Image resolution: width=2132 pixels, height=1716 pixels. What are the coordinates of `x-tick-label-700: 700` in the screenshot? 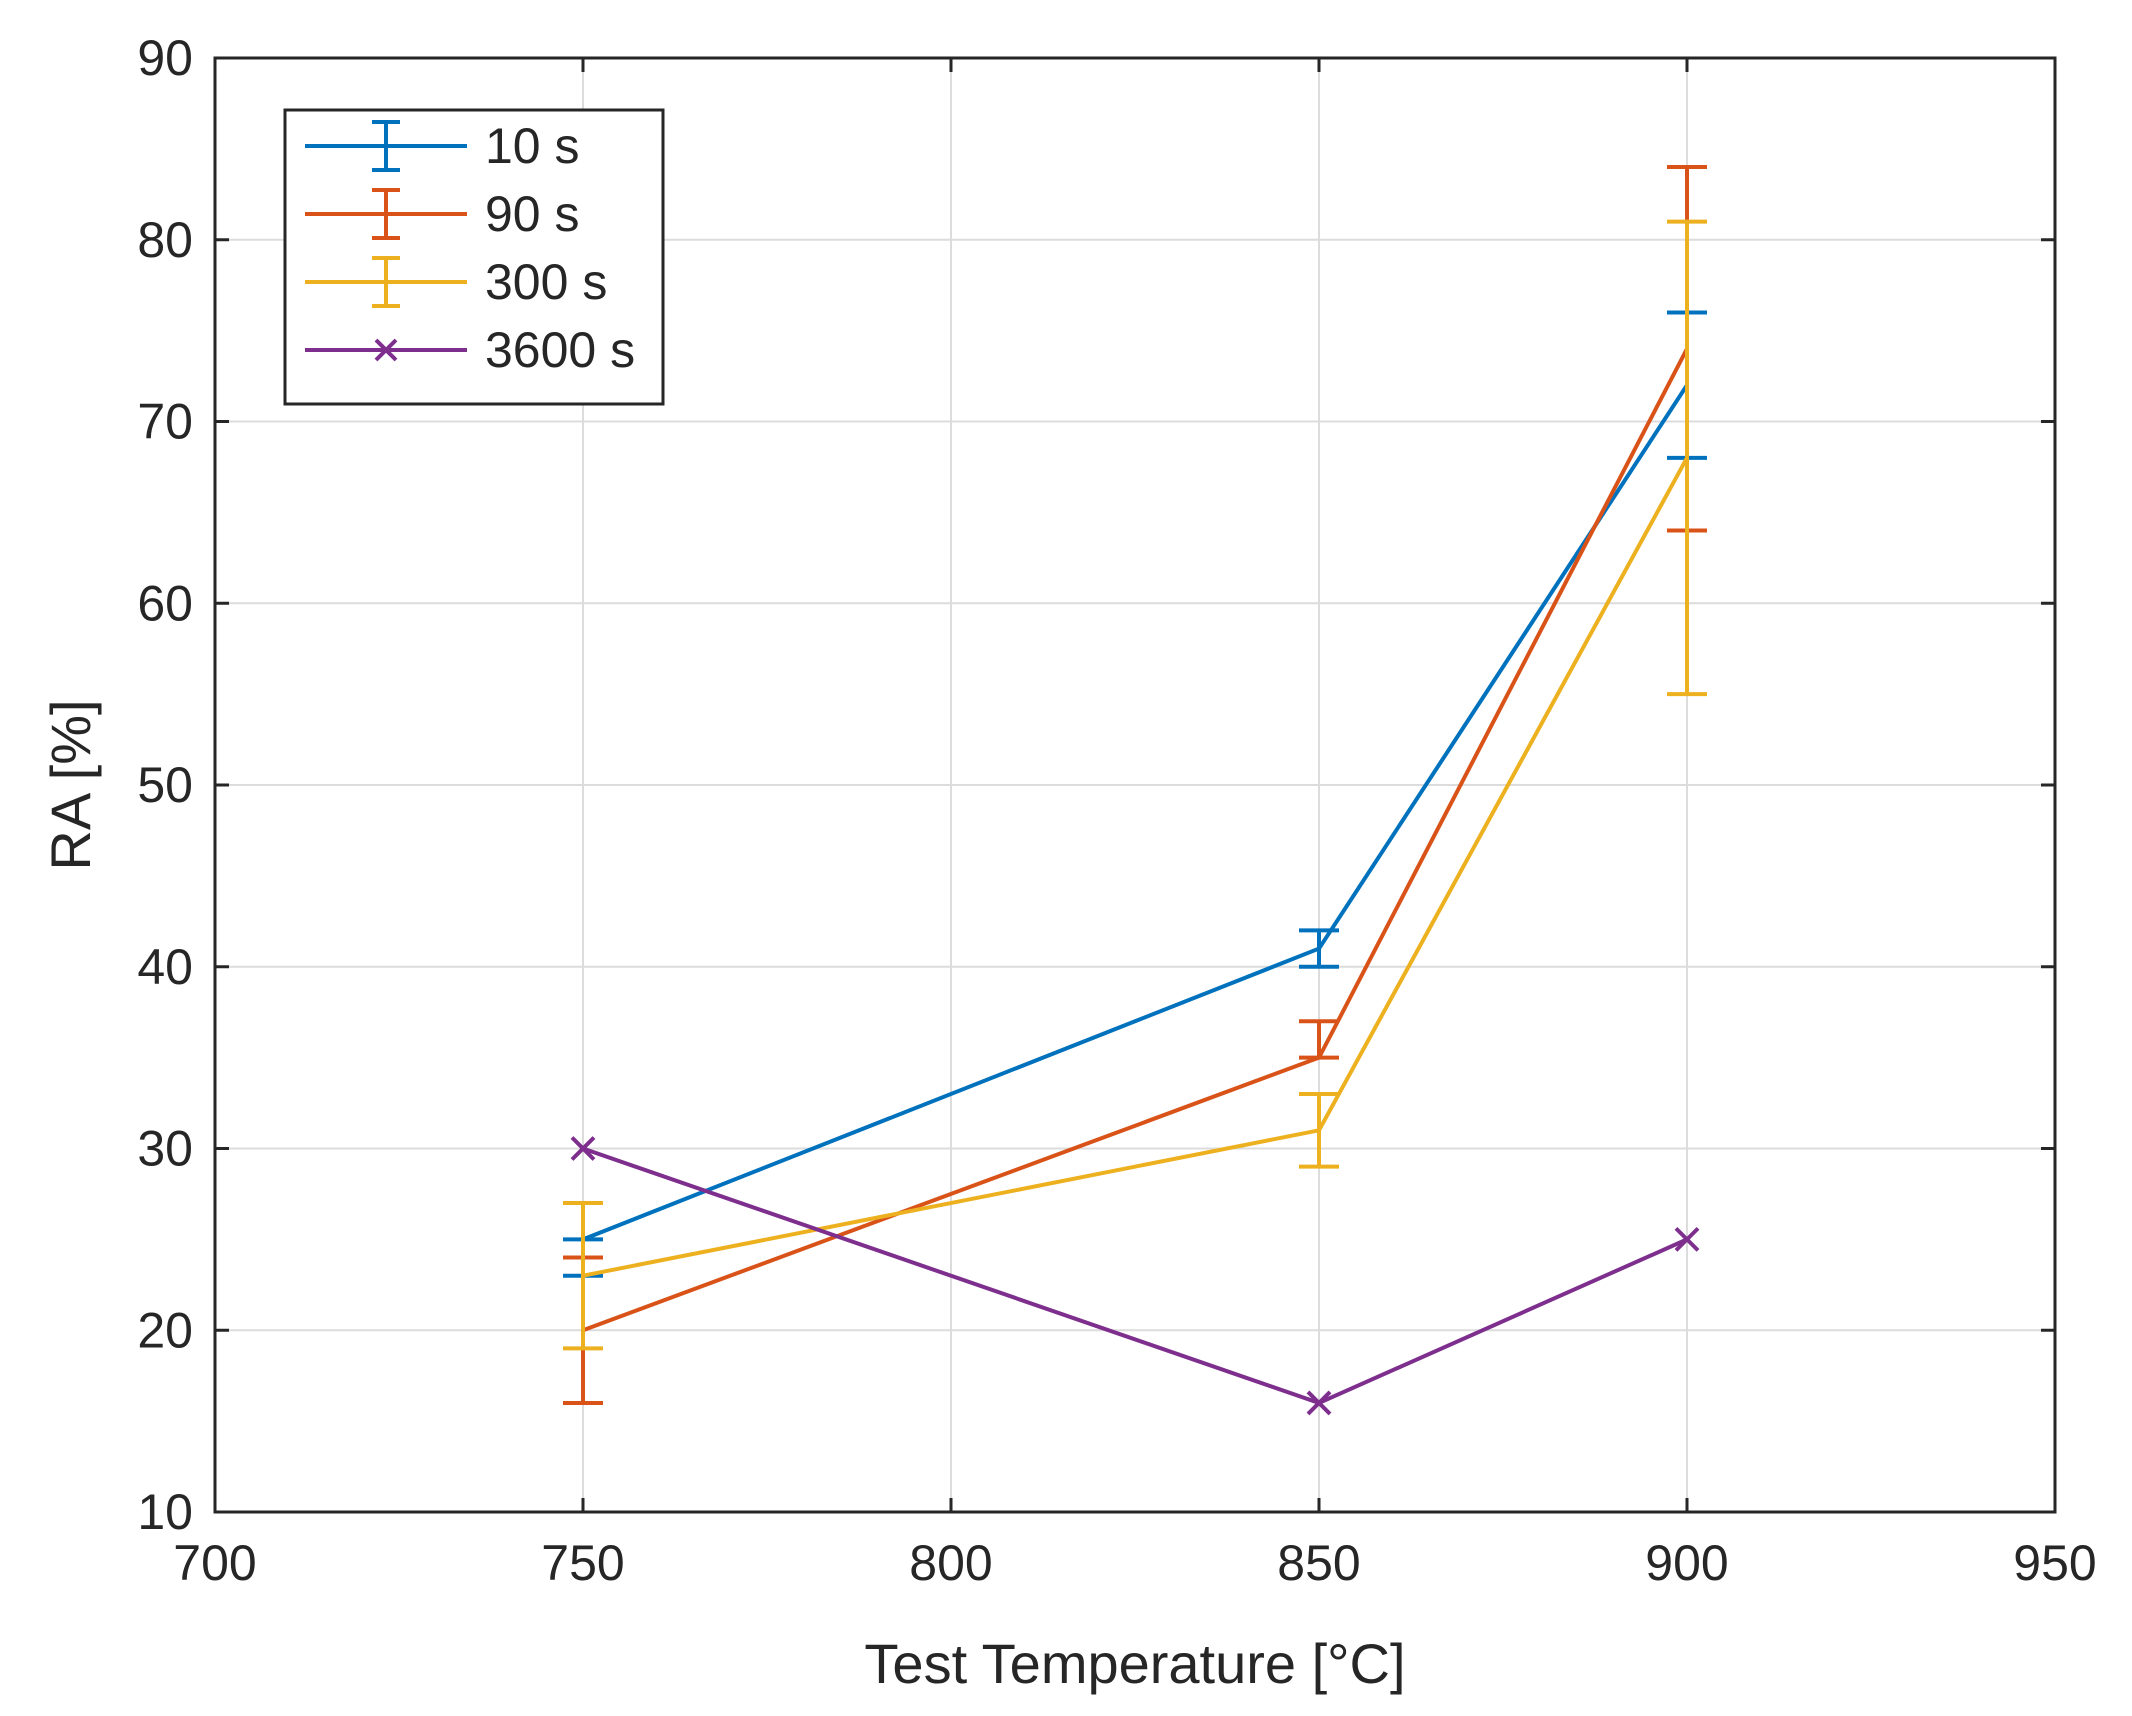 It's located at (214, 1563).